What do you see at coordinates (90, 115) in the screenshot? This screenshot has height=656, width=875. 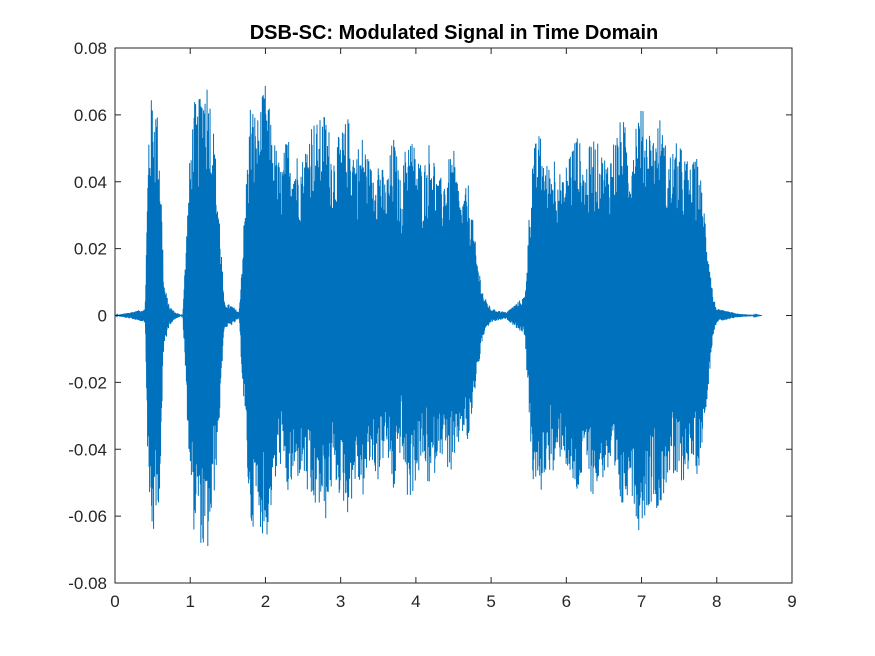 I see `y-tick-label: 0.06` at bounding box center [90, 115].